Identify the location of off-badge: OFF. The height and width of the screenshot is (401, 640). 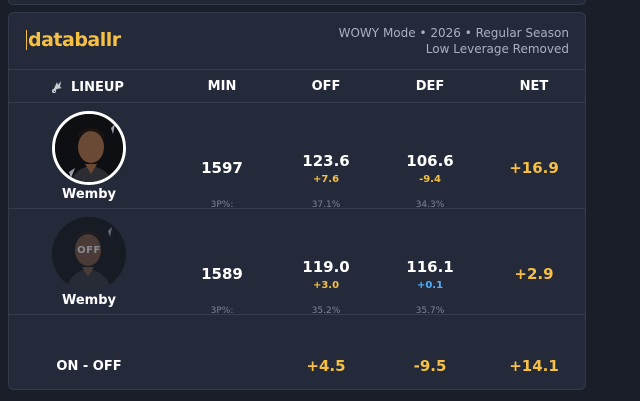
(89, 250).